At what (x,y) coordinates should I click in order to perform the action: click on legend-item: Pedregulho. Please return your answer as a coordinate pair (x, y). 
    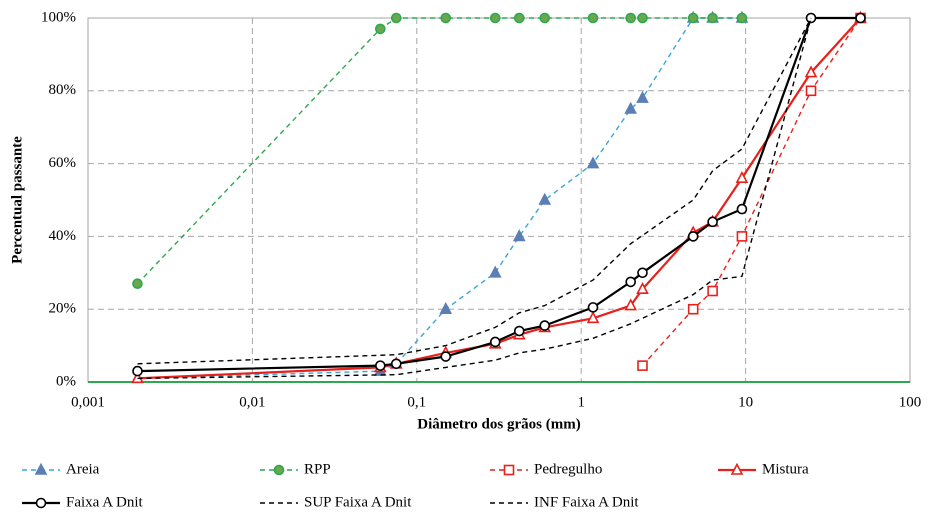
    Looking at the image, I should click on (546, 469).